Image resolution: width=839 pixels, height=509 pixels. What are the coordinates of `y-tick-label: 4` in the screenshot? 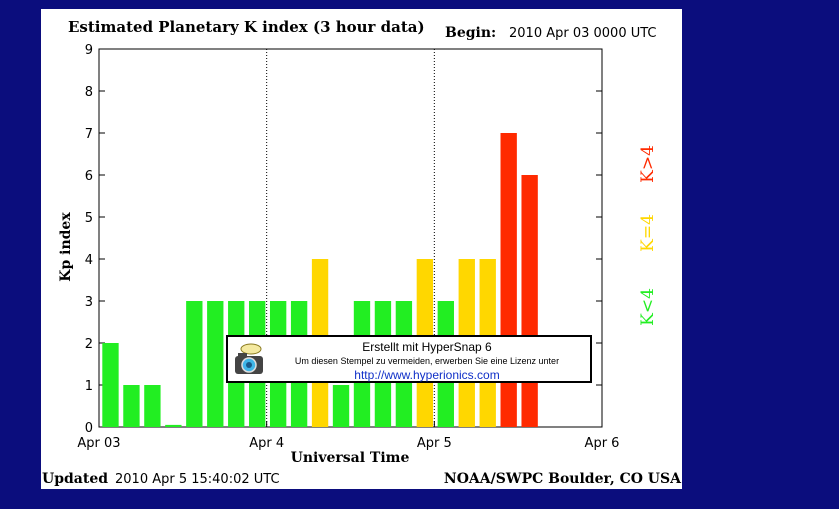 It's located at (89, 260).